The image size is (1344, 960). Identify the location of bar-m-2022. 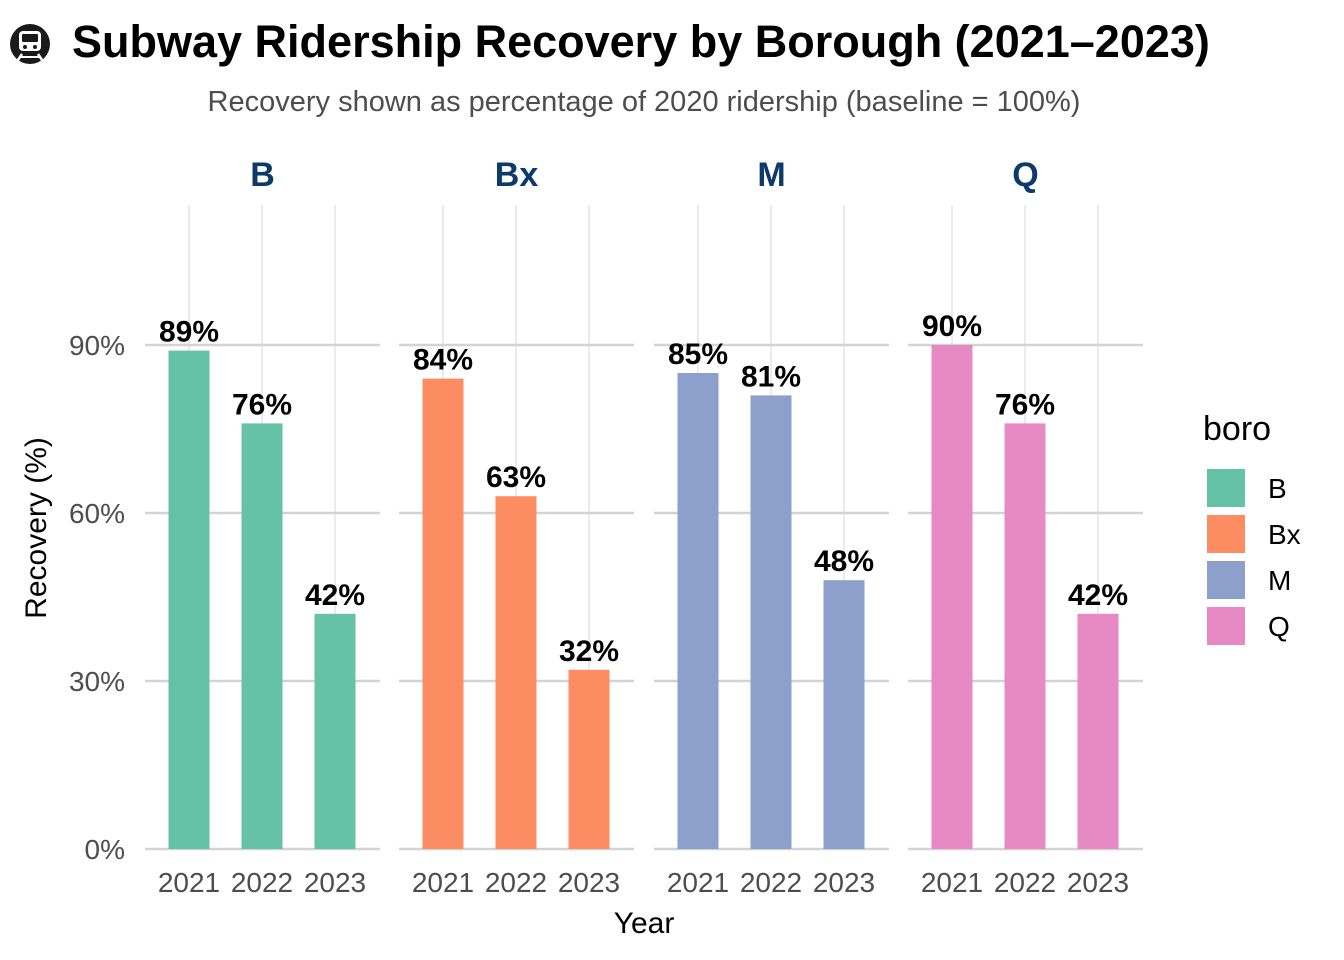
(771, 622).